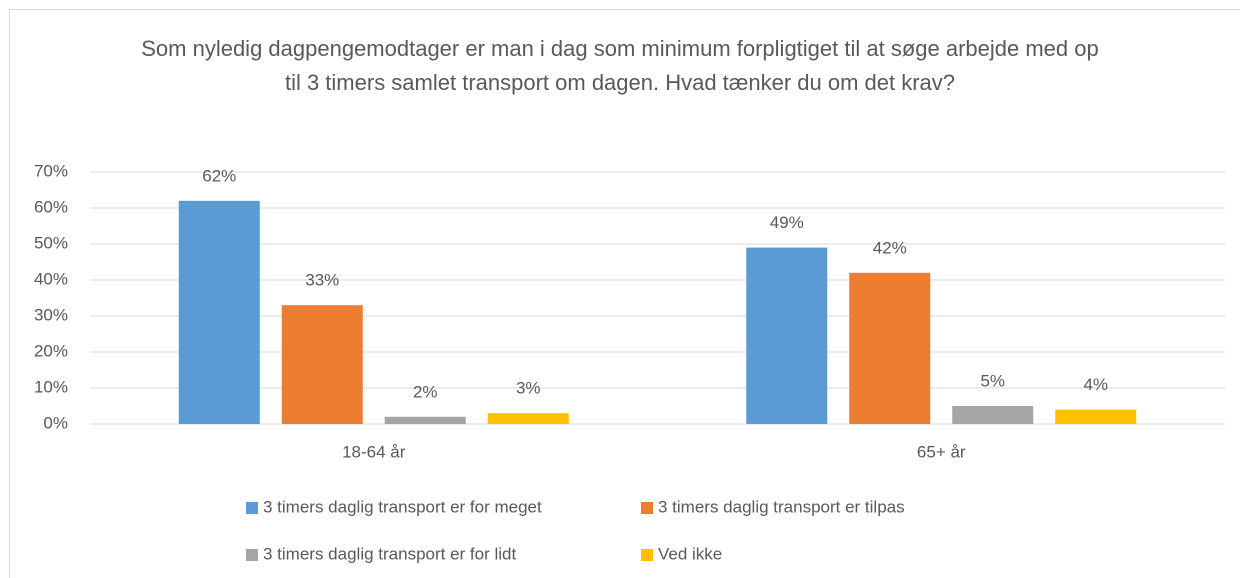 The height and width of the screenshot is (578, 1240). Describe the element at coordinates (528, 388) in the screenshot. I see `data-label: 3%` at that location.